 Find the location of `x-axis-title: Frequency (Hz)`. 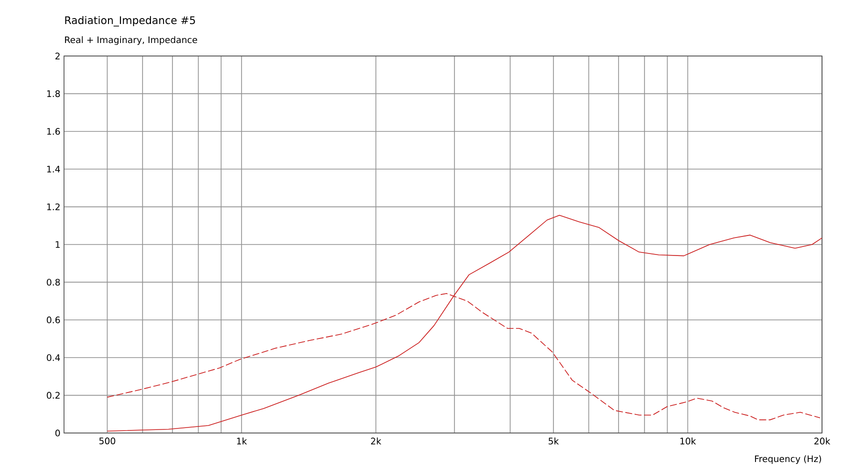

x-axis-title: Frequency (Hz) is located at coordinates (788, 459).